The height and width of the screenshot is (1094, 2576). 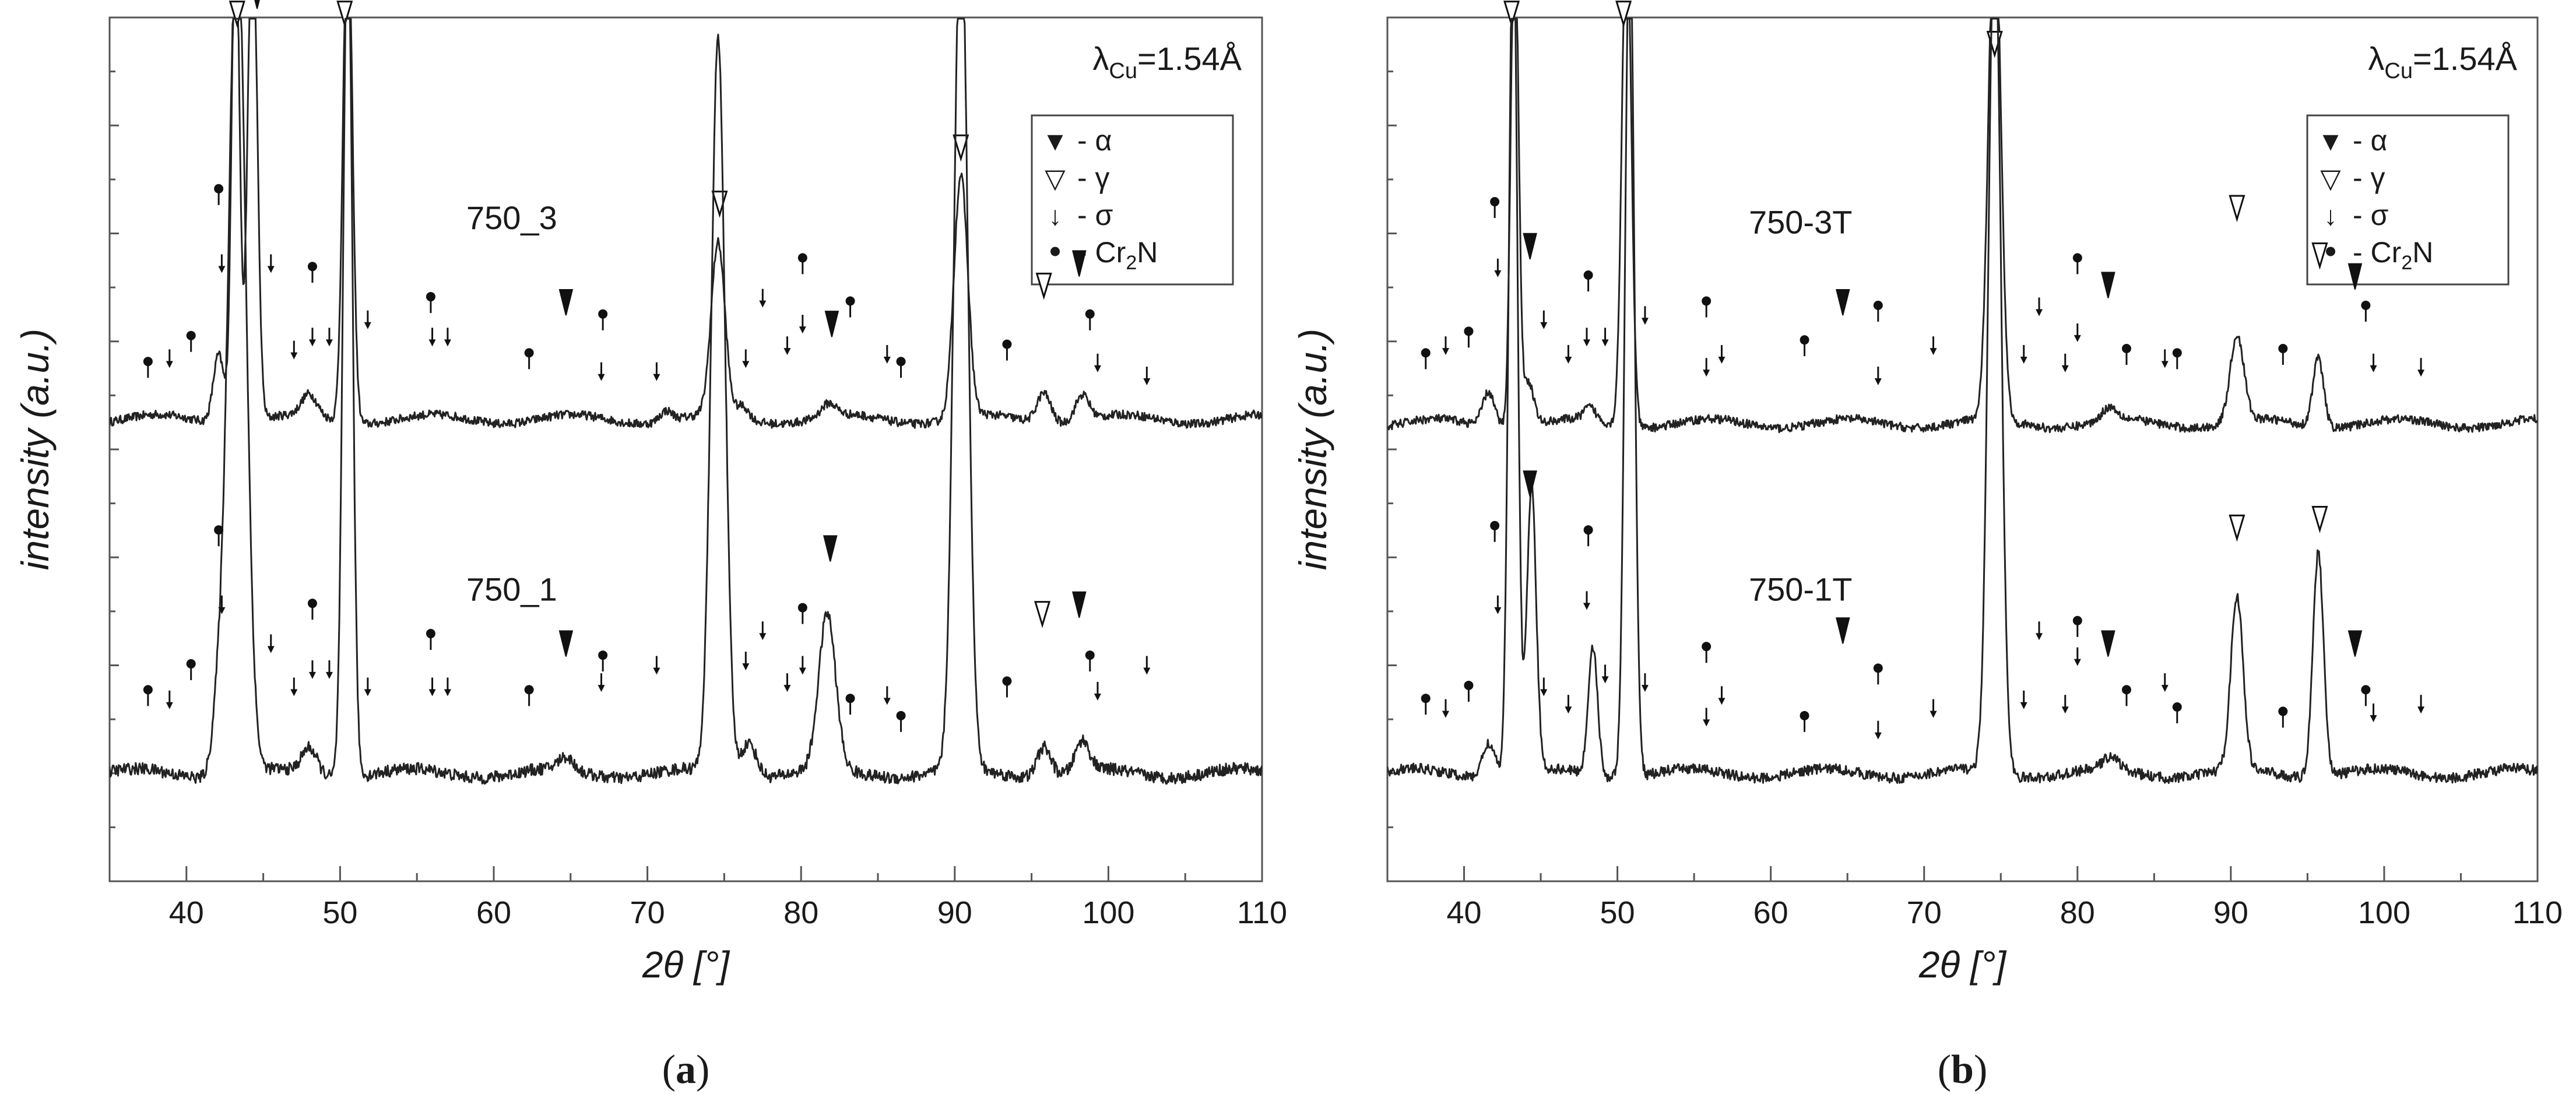 What do you see at coordinates (511, 217) in the screenshot?
I see `series-label: 750_3` at bounding box center [511, 217].